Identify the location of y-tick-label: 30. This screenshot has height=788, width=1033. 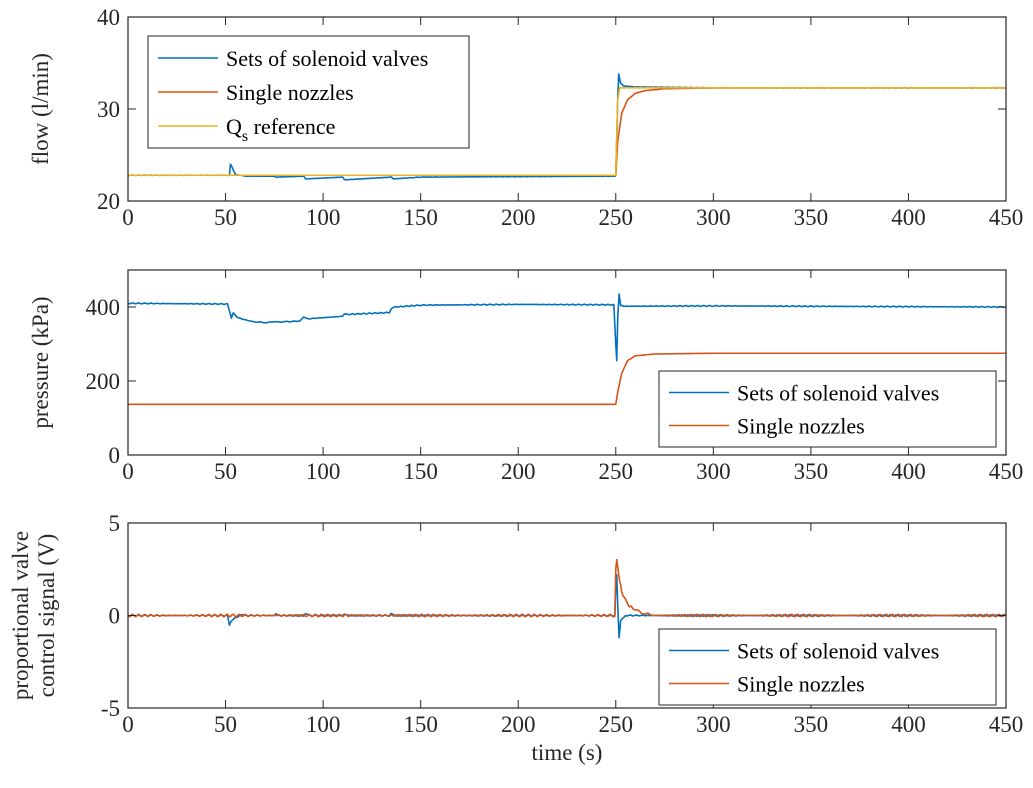
(108, 109).